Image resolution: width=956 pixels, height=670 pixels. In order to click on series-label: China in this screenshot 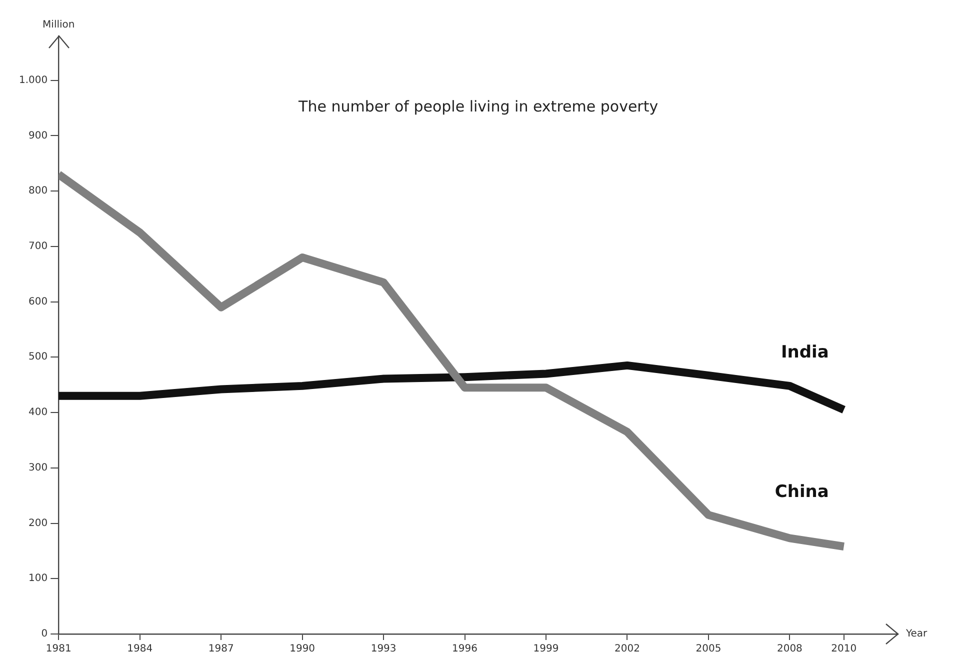, I will do `click(801, 492)`.